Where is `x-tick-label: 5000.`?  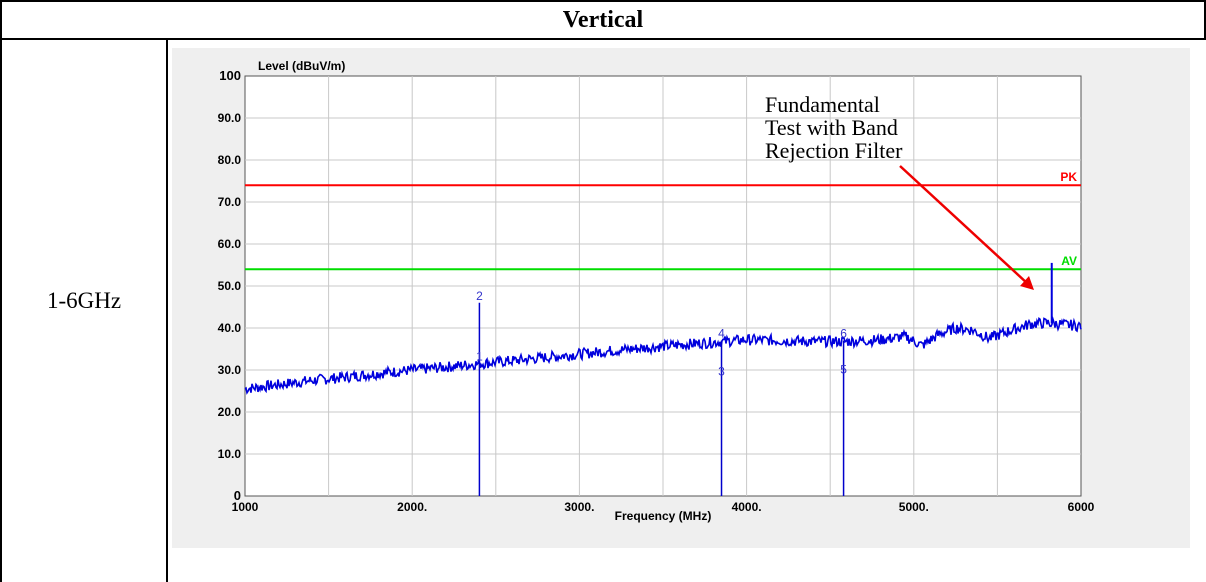
x-tick-label: 5000. is located at coordinates (914, 507).